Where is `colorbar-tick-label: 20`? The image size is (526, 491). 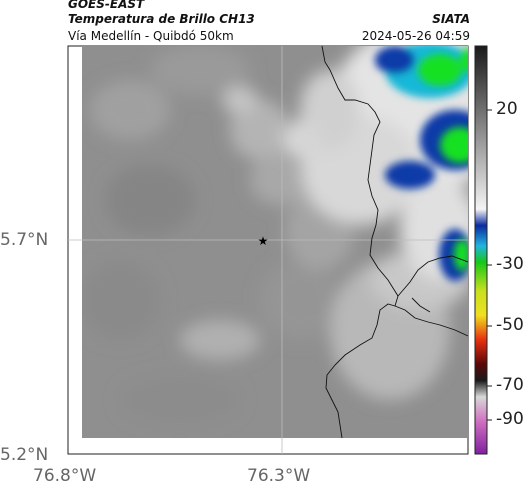 colorbar-tick-label: 20 is located at coordinates (507, 109).